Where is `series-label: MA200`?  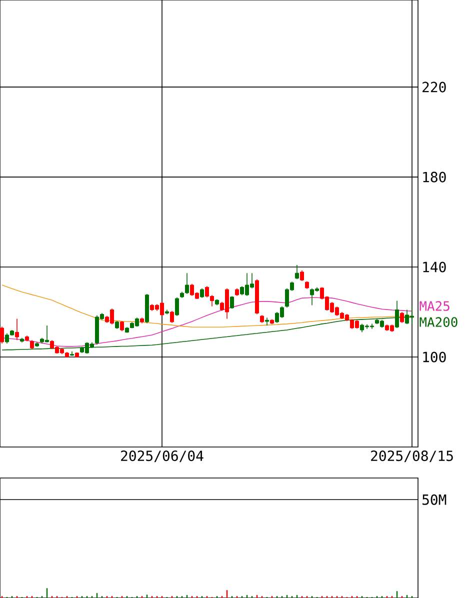 series-label: MA200 is located at coordinates (439, 322).